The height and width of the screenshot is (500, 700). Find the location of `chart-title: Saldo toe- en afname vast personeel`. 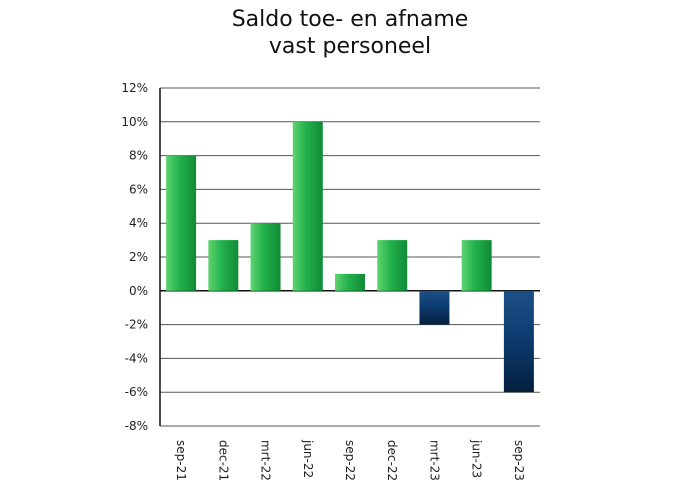

chart-title: Saldo toe- en afname vast personeel is located at coordinates (350, 33).